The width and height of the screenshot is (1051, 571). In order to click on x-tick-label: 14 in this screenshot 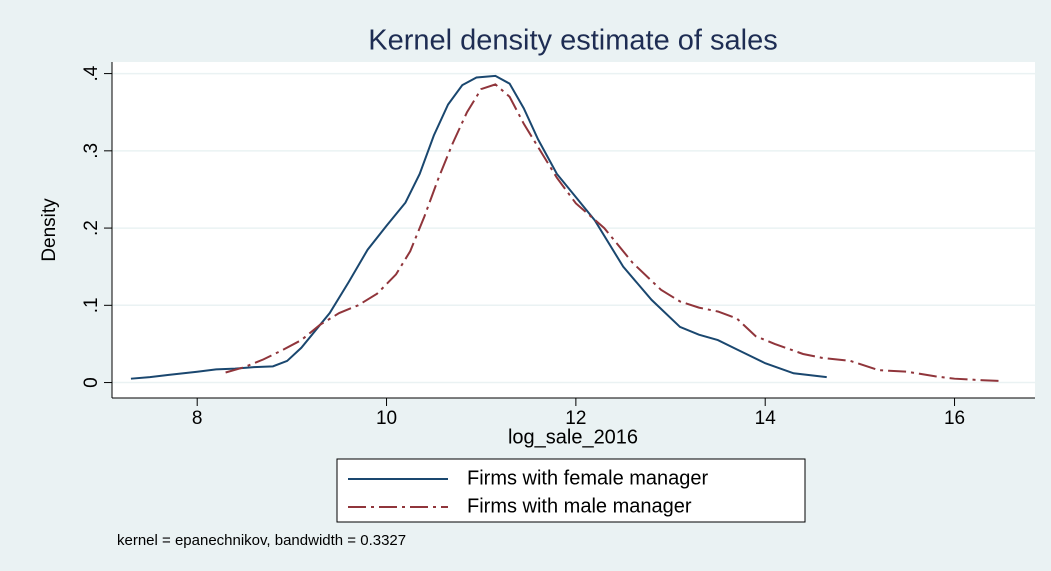, I will do `click(766, 418)`.